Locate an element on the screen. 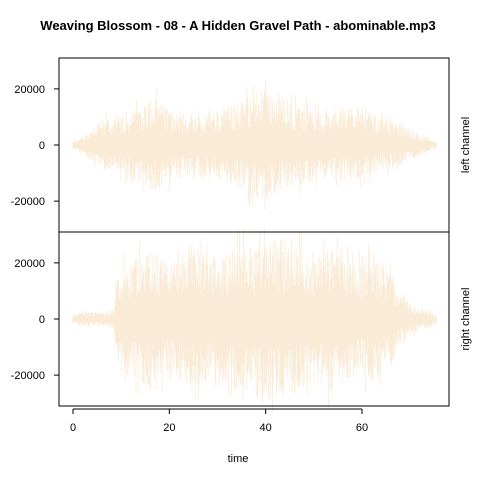 This screenshot has height=480, width=480. x-tick-label: 40 is located at coordinates (266, 428).